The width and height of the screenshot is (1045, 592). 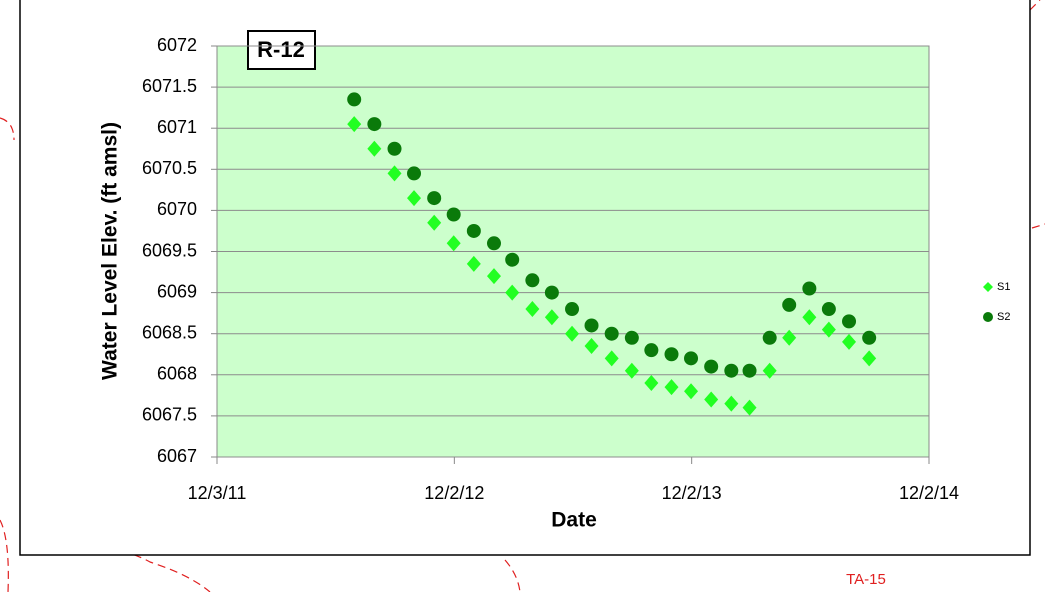 I want to click on y-tick-label: 6069.5, so click(x=169, y=250).